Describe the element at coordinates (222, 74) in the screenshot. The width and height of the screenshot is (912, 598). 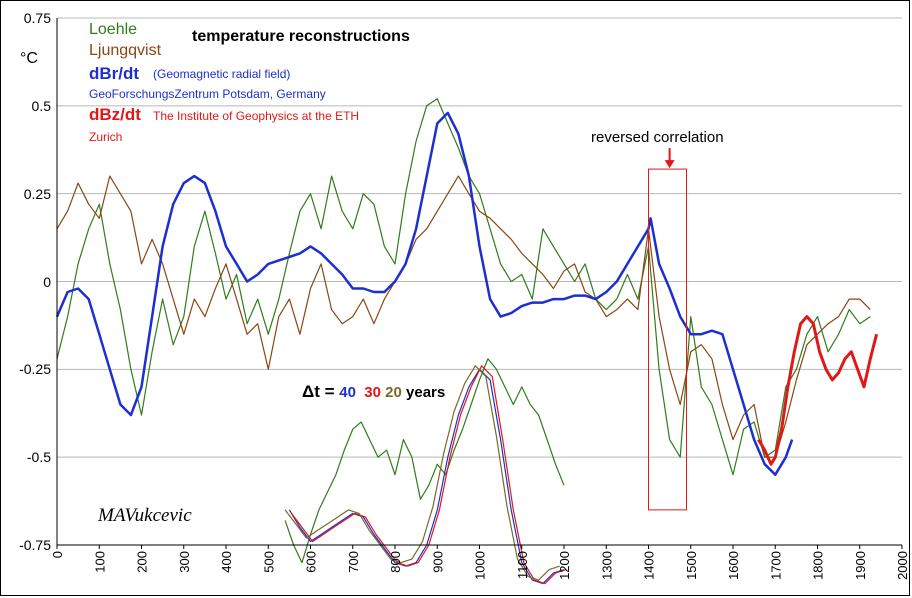
I see `legend-dbr-desc: (Geomagnetic radial field)` at that location.